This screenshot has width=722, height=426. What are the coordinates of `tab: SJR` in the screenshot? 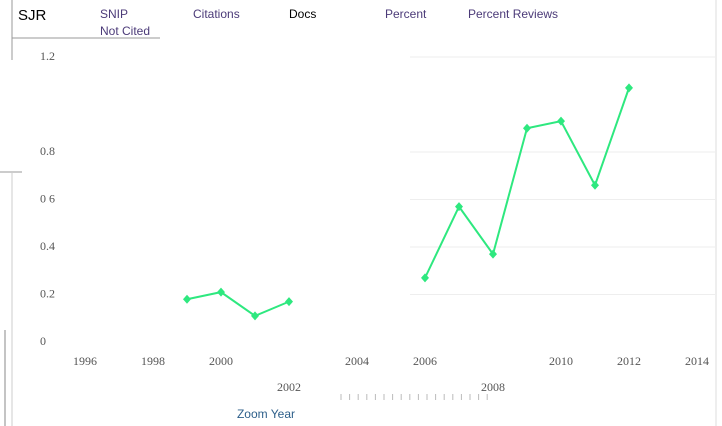 It's located at (32, 15).